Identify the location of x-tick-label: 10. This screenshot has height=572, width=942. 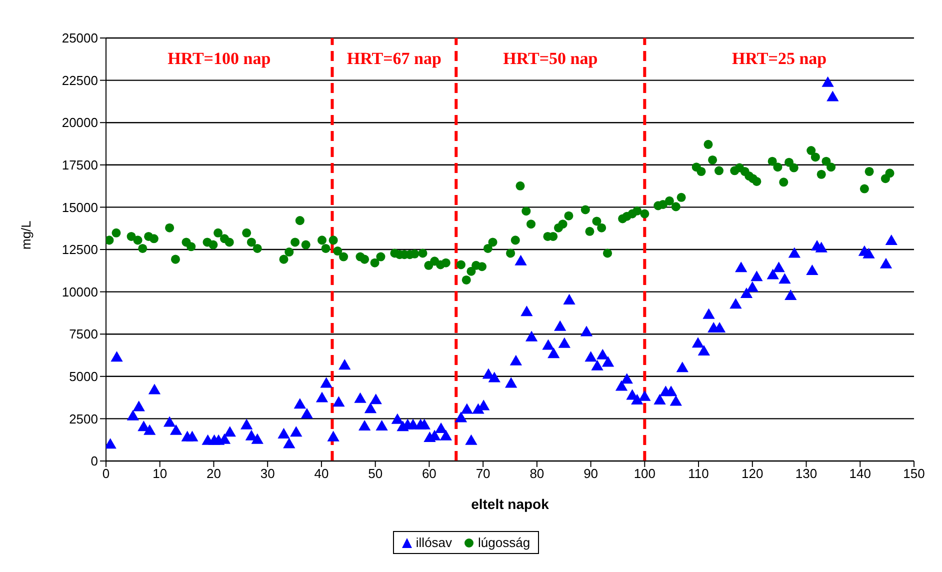
(160, 474).